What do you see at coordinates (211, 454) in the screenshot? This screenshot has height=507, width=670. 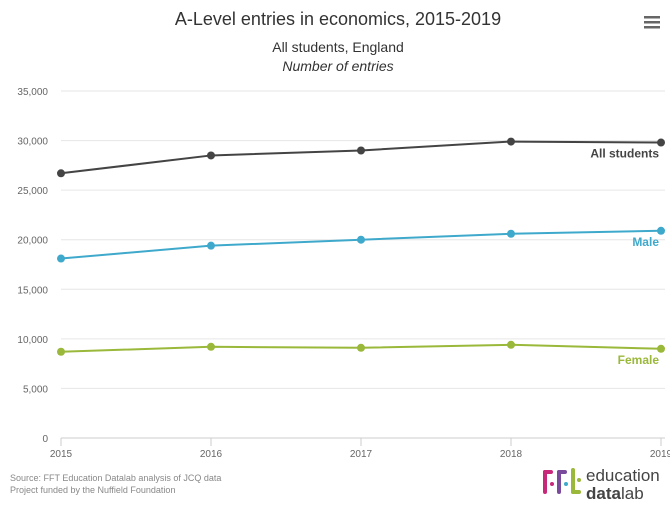 I see `x-tick-label: 2016` at bounding box center [211, 454].